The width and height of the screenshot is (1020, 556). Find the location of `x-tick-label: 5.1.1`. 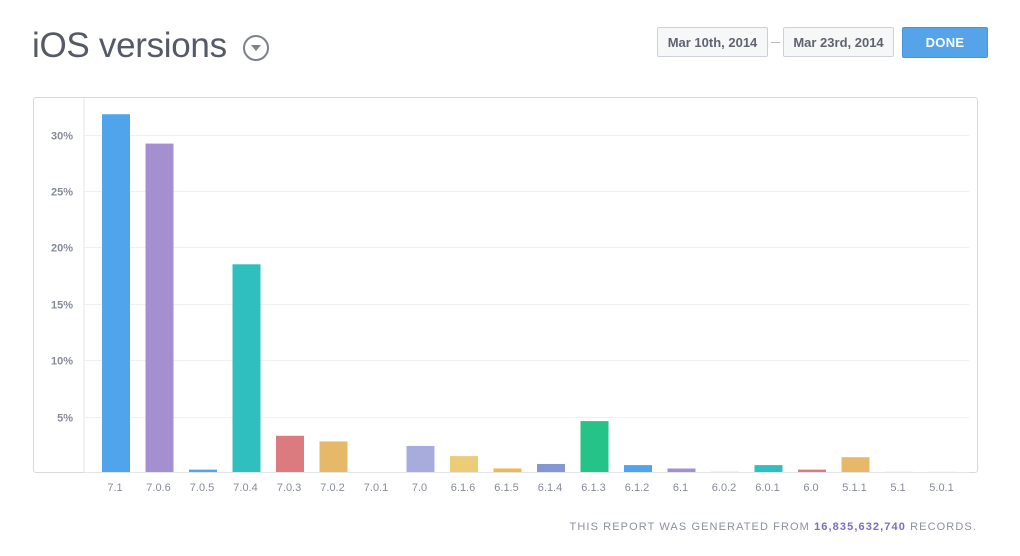

x-tick-label: 5.1.1 is located at coordinates (854, 488).